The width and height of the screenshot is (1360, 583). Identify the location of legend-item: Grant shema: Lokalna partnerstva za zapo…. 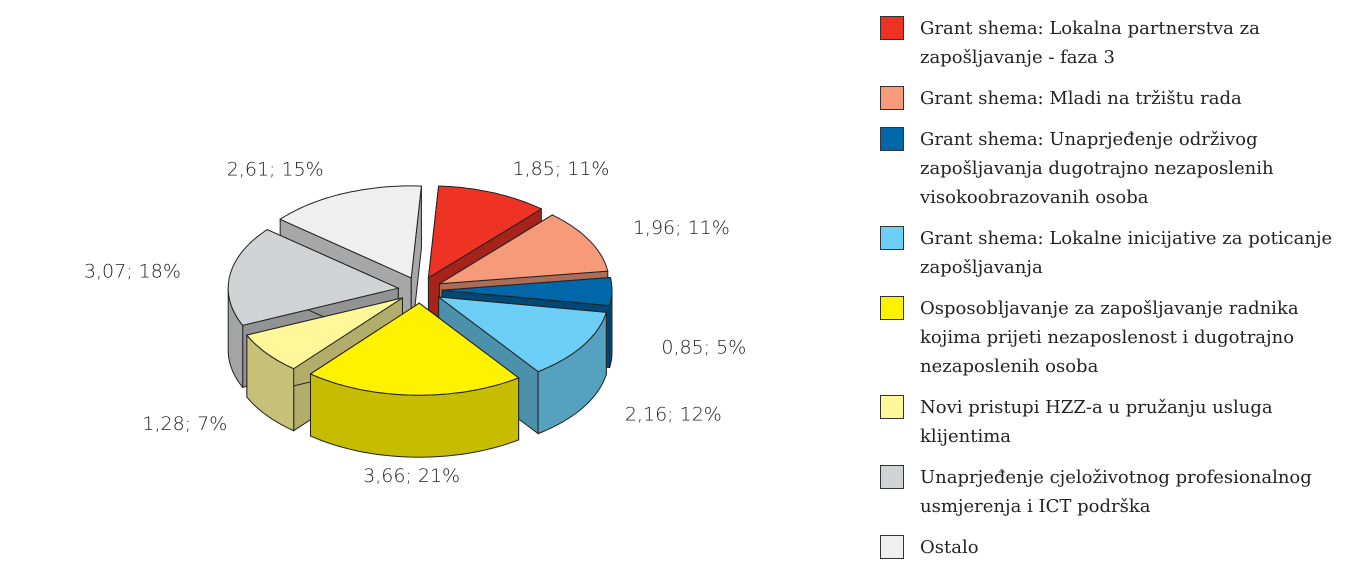
(1110, 43).